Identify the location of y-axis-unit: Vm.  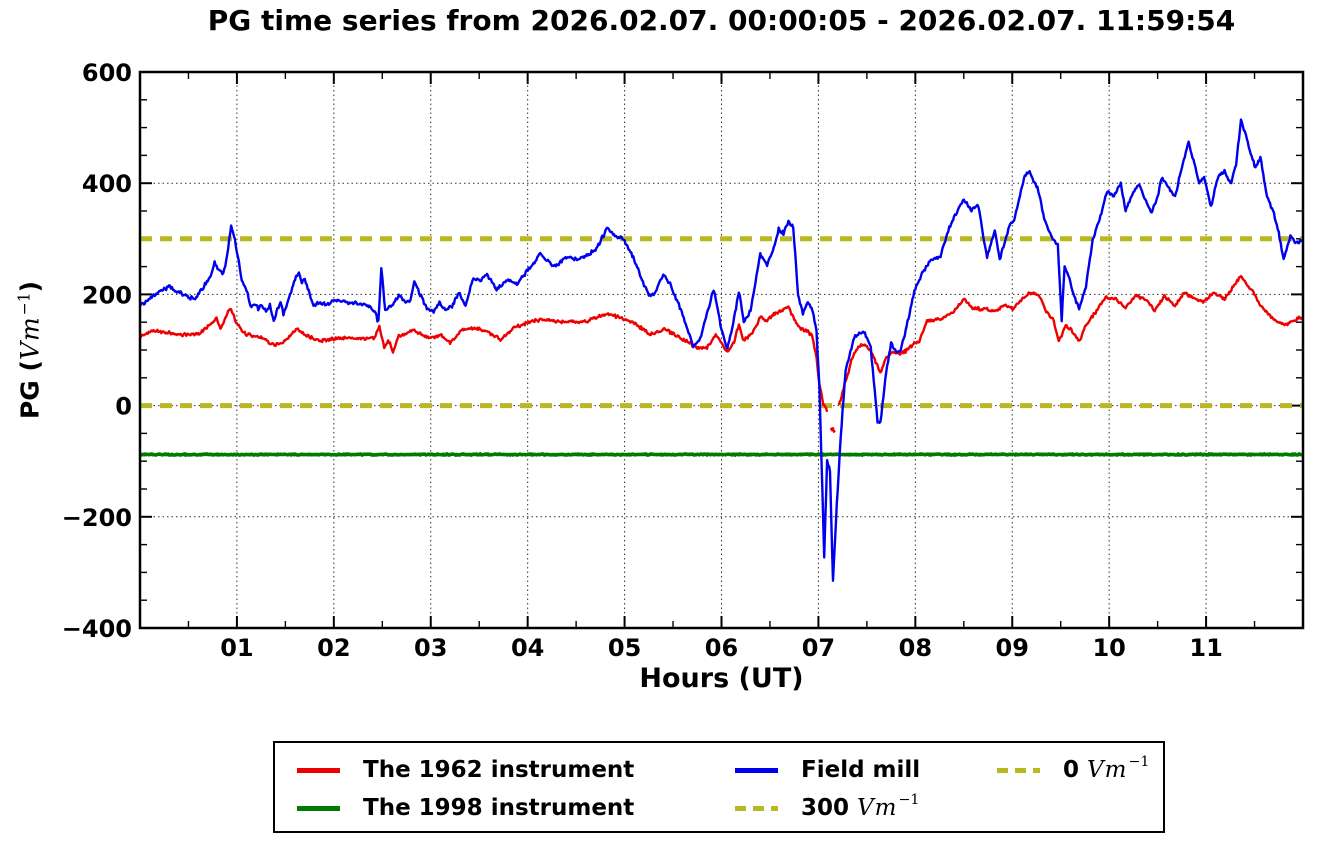
(30, 338).